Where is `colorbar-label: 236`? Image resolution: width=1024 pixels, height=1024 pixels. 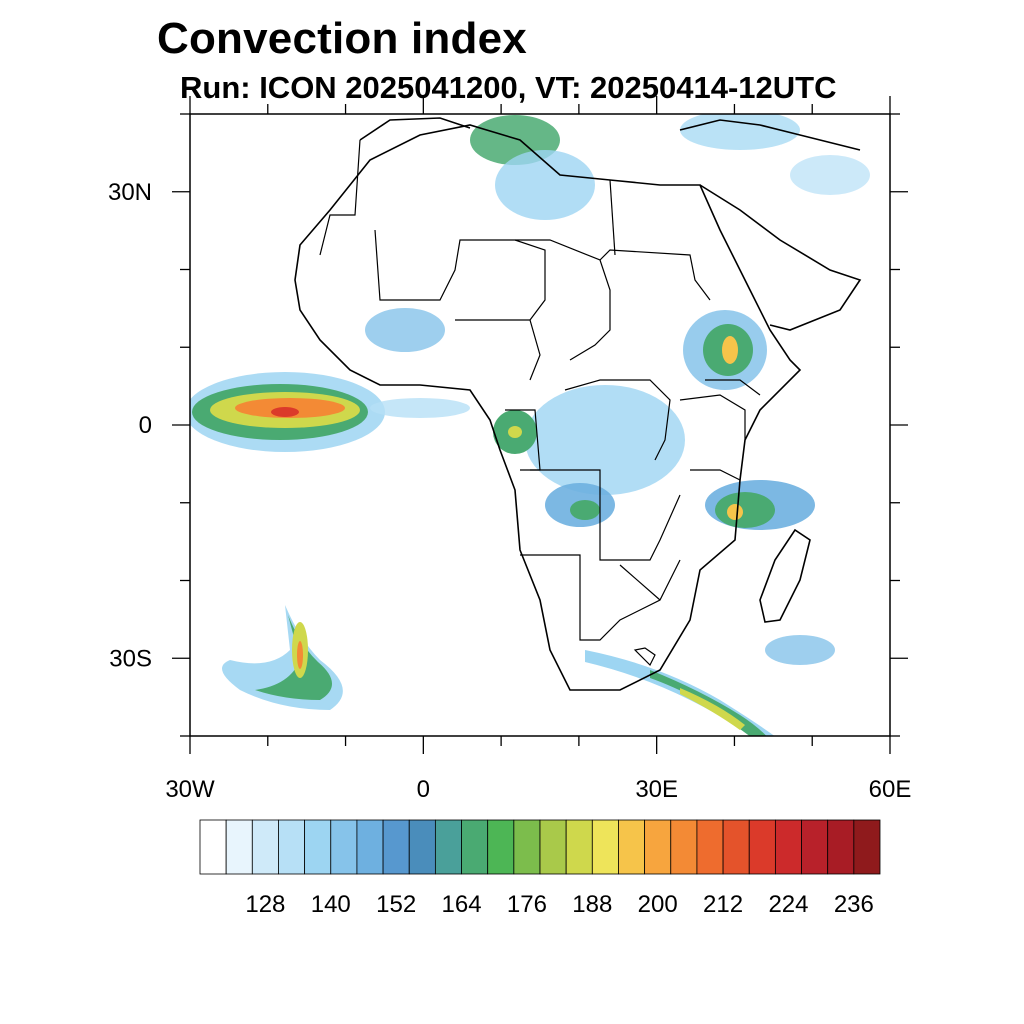
colorbar-label: 236 is located at coordinates (854, 904).